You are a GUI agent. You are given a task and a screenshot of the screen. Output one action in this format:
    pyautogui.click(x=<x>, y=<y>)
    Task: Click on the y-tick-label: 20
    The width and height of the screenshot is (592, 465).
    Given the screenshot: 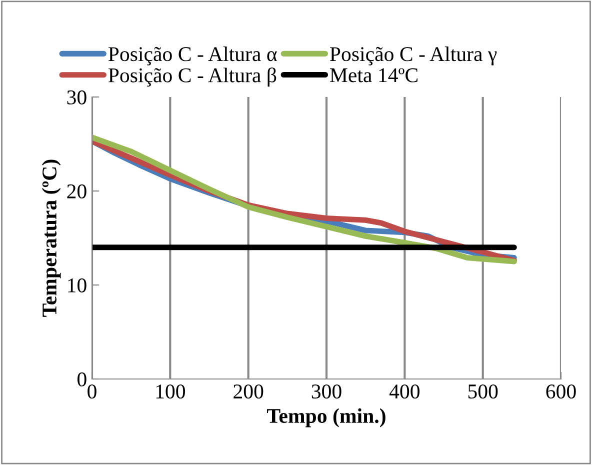 What is the action you would take?
    pyautogui.click(x=76, y=191)
    